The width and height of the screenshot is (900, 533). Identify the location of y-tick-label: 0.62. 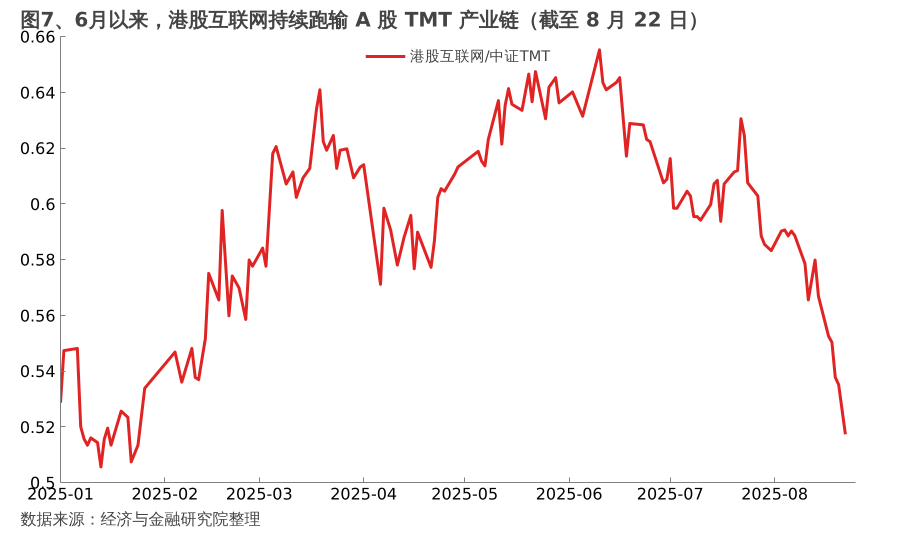
(38, 148).